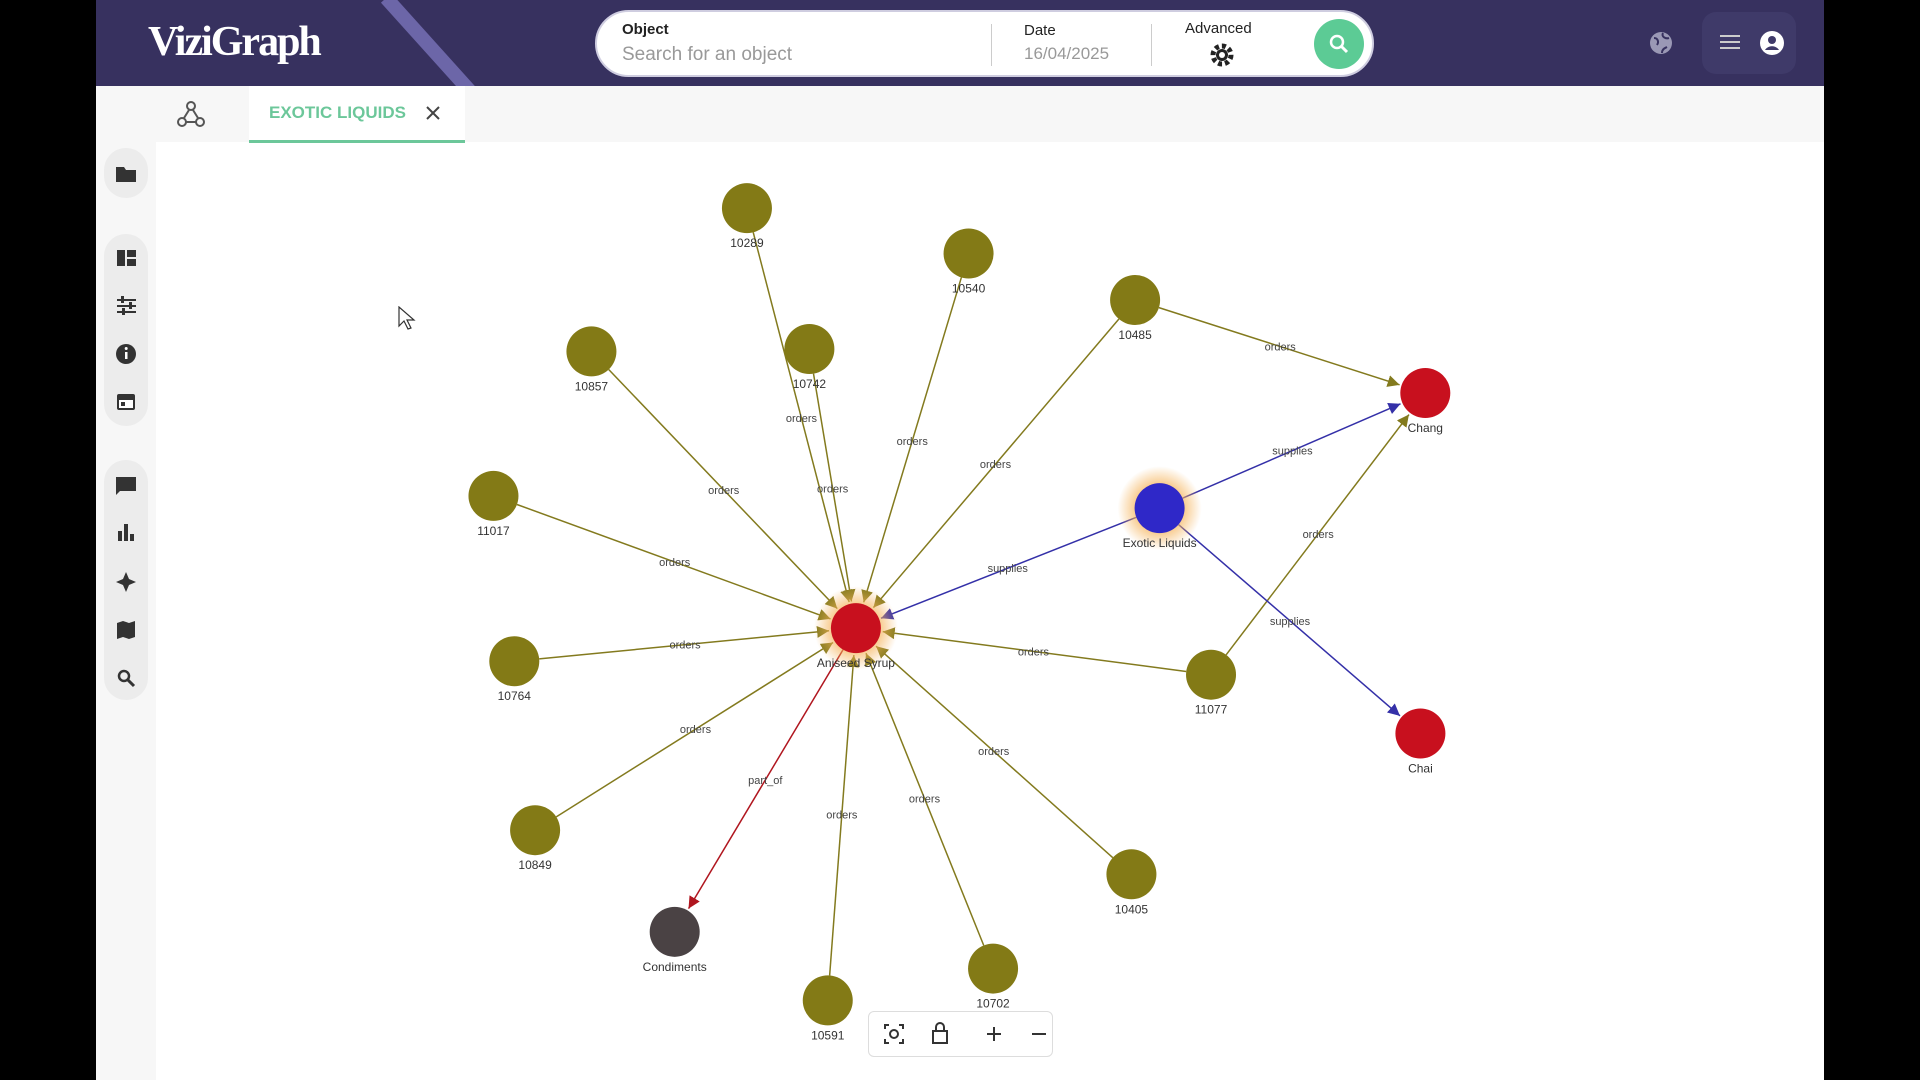 Image resolution: width=1920 pixels, height=1080 pixels. I want to click on chat-icon, so click(126, 486).